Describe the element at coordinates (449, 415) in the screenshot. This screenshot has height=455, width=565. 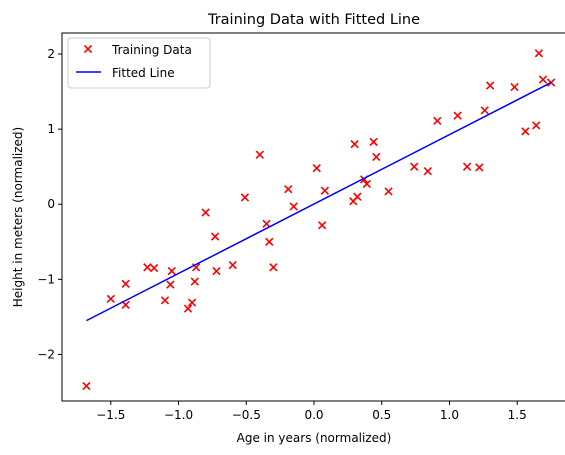
I see `x-tick-label: 1.0` at that location.